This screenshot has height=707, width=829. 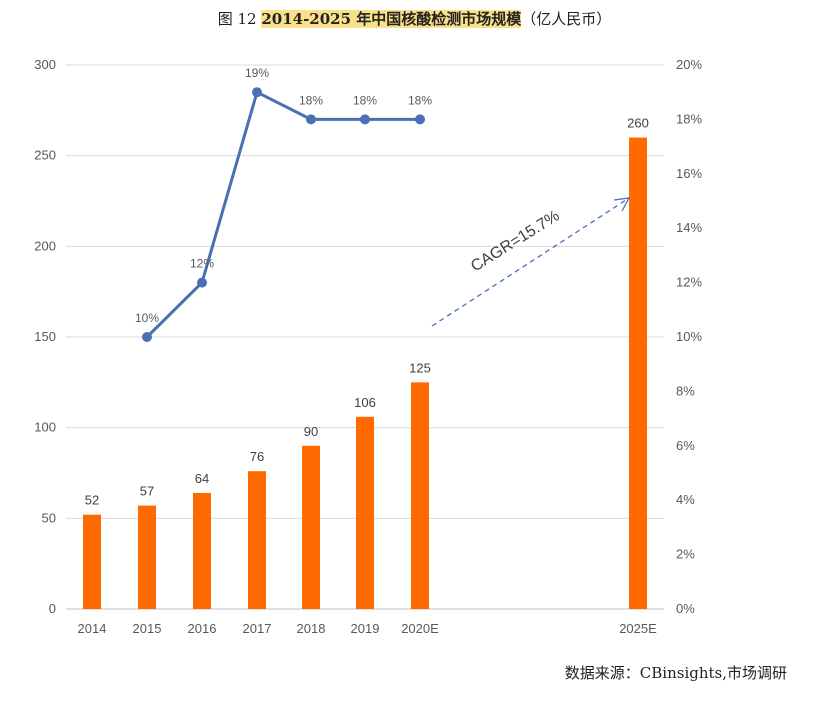 What do you see at coordinates (689, 173) in the screenshot?
I see `y2-tick-label: 16%` at bounding box center [689, 173].